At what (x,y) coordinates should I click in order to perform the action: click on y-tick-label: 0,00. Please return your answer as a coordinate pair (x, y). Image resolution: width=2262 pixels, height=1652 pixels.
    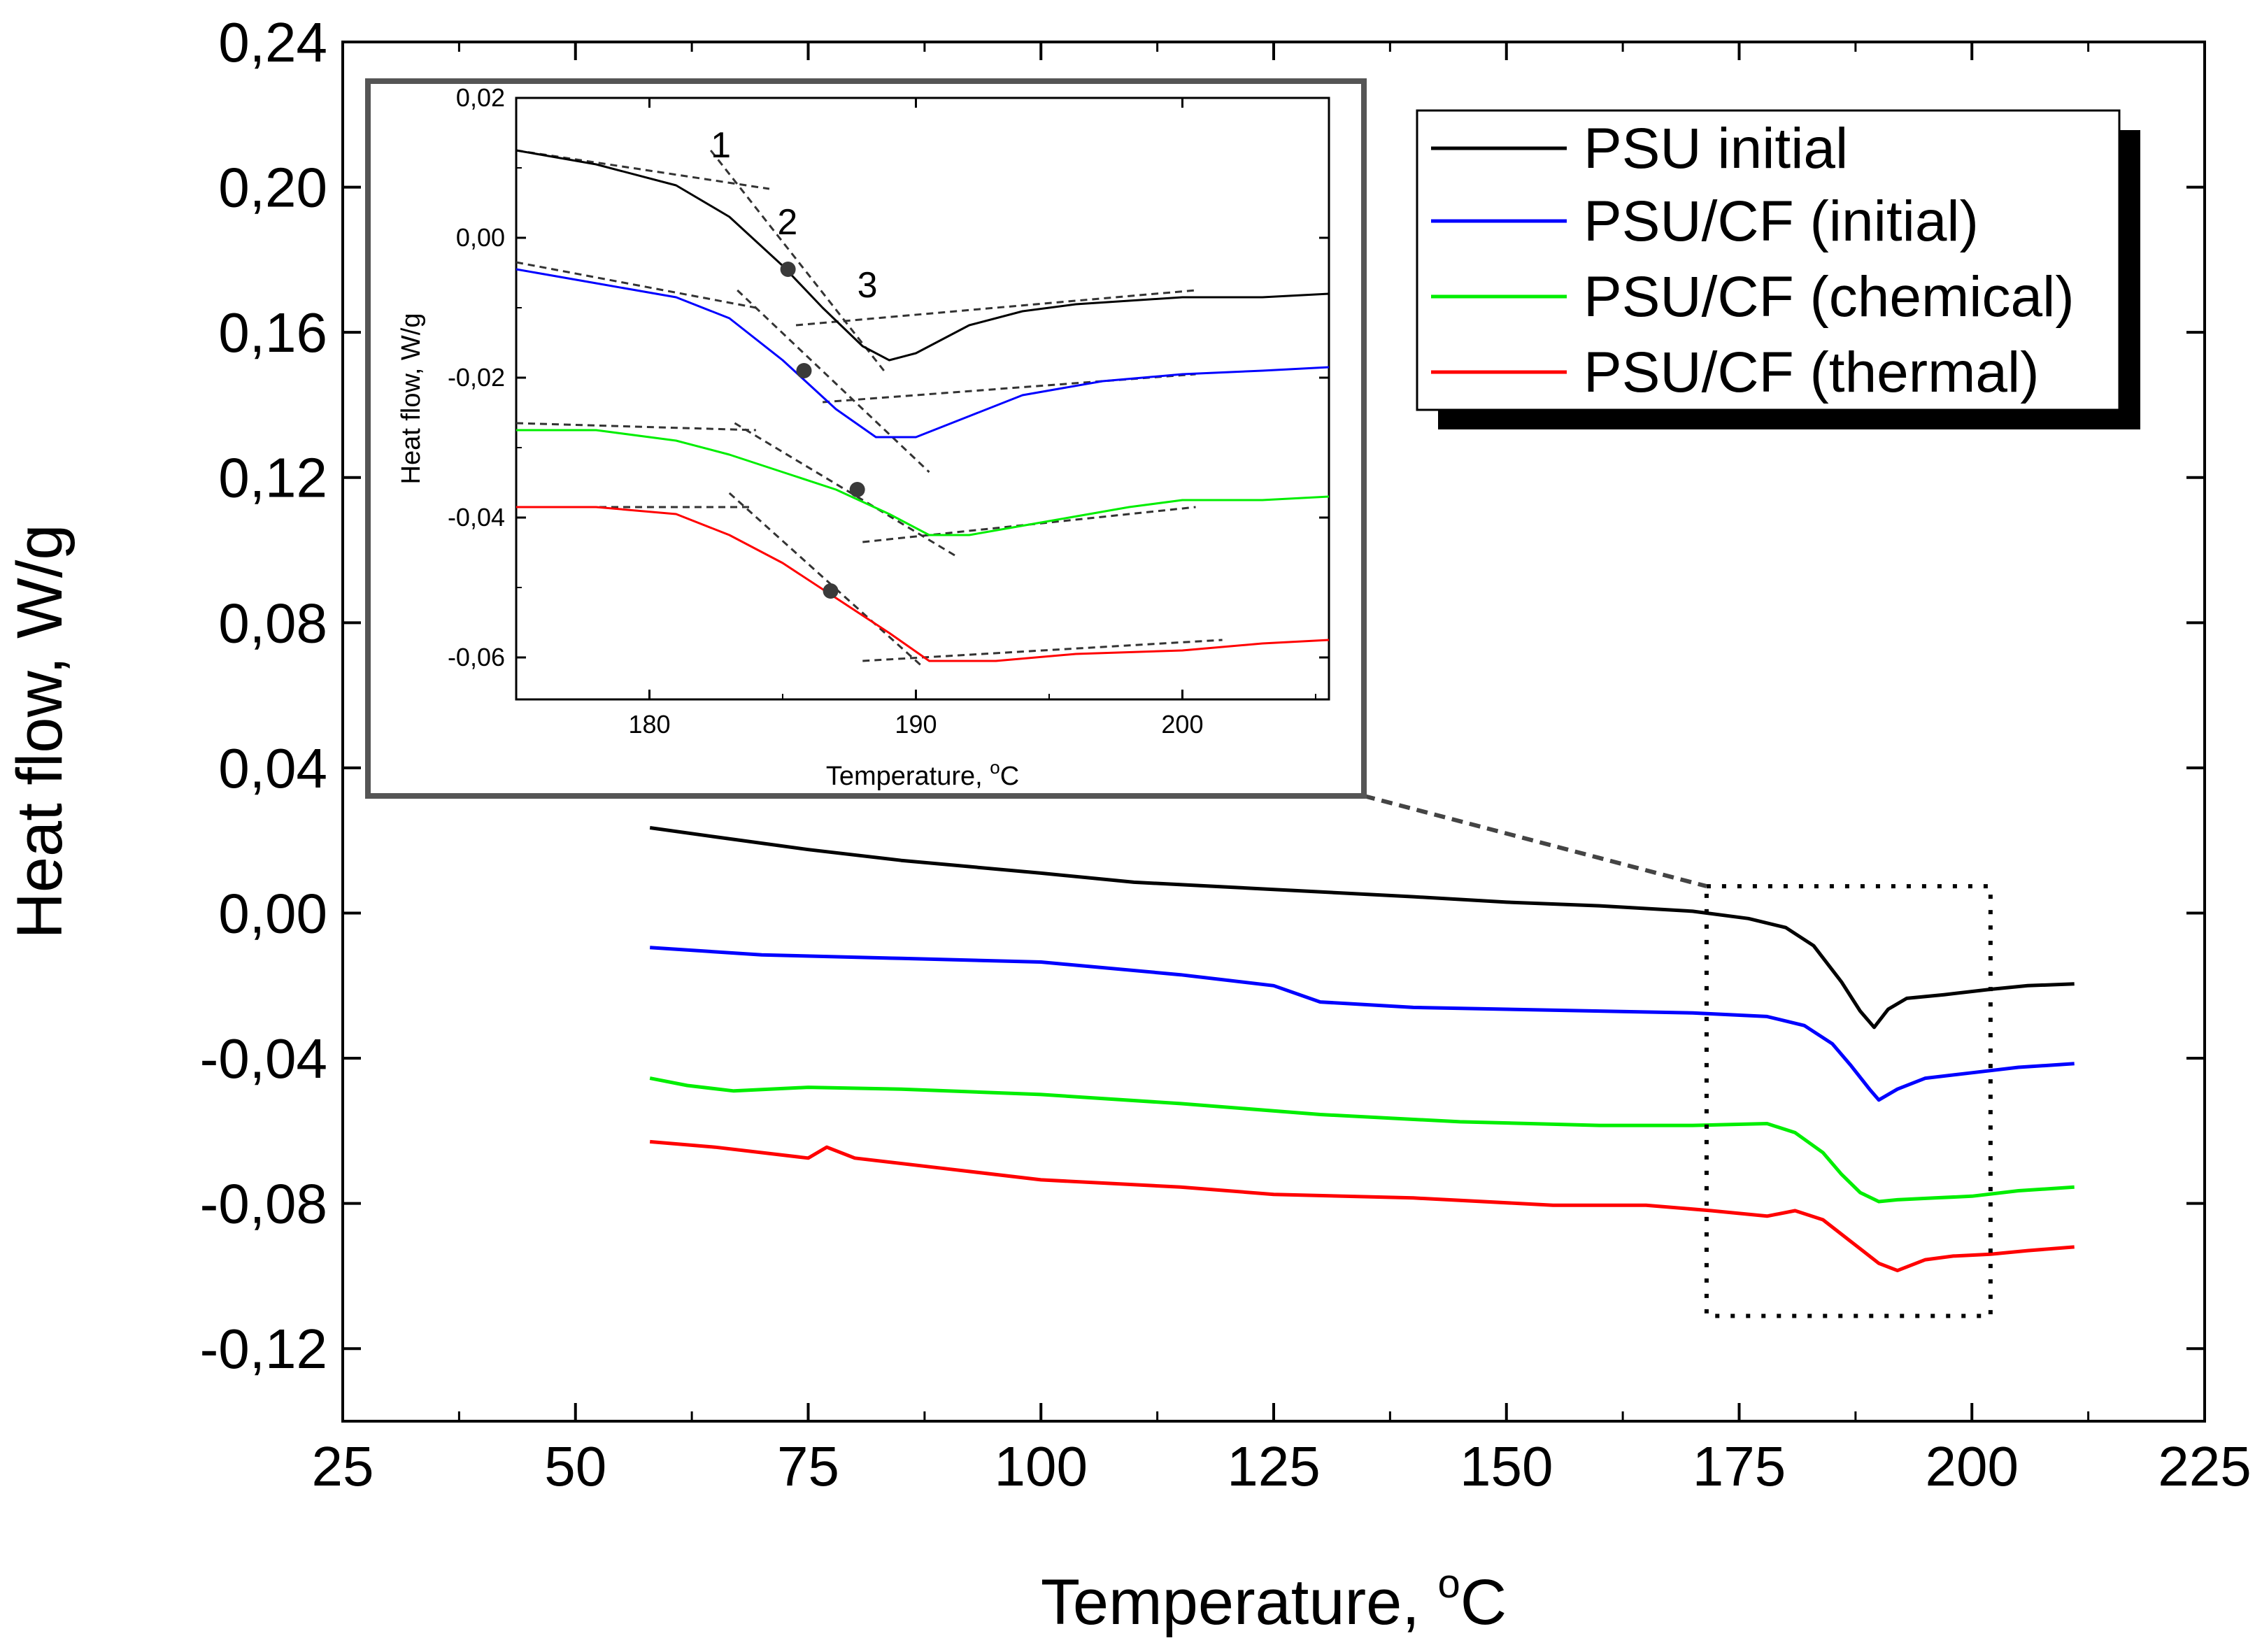
    Looking at the image, I should click on (272, 913).